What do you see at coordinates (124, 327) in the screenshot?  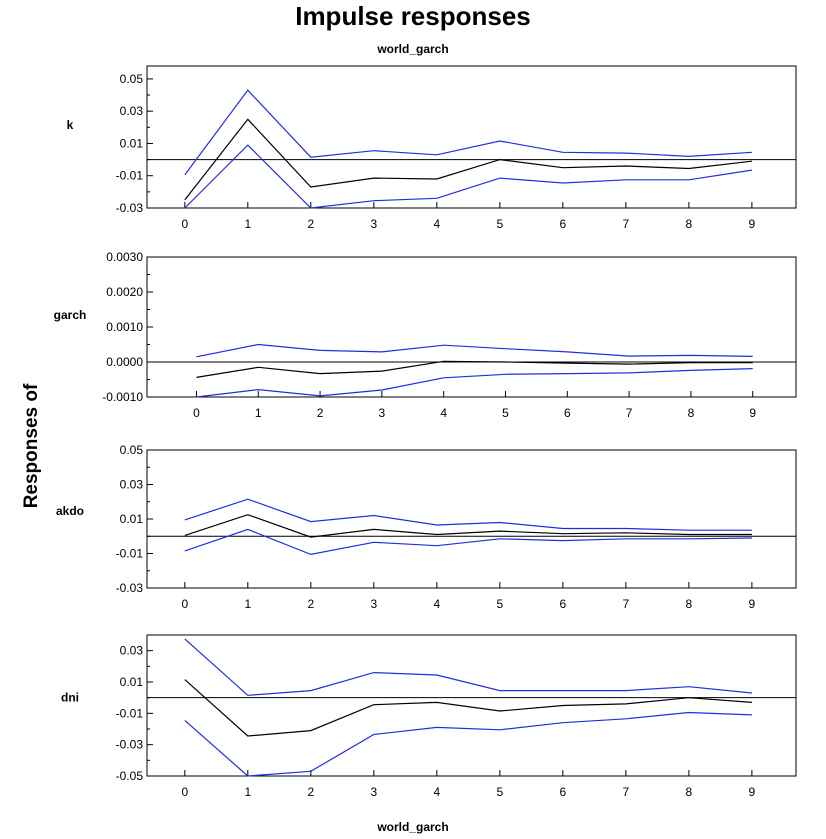 I see `y-tick-label: 0.0010` at bounding box center [124, 327].